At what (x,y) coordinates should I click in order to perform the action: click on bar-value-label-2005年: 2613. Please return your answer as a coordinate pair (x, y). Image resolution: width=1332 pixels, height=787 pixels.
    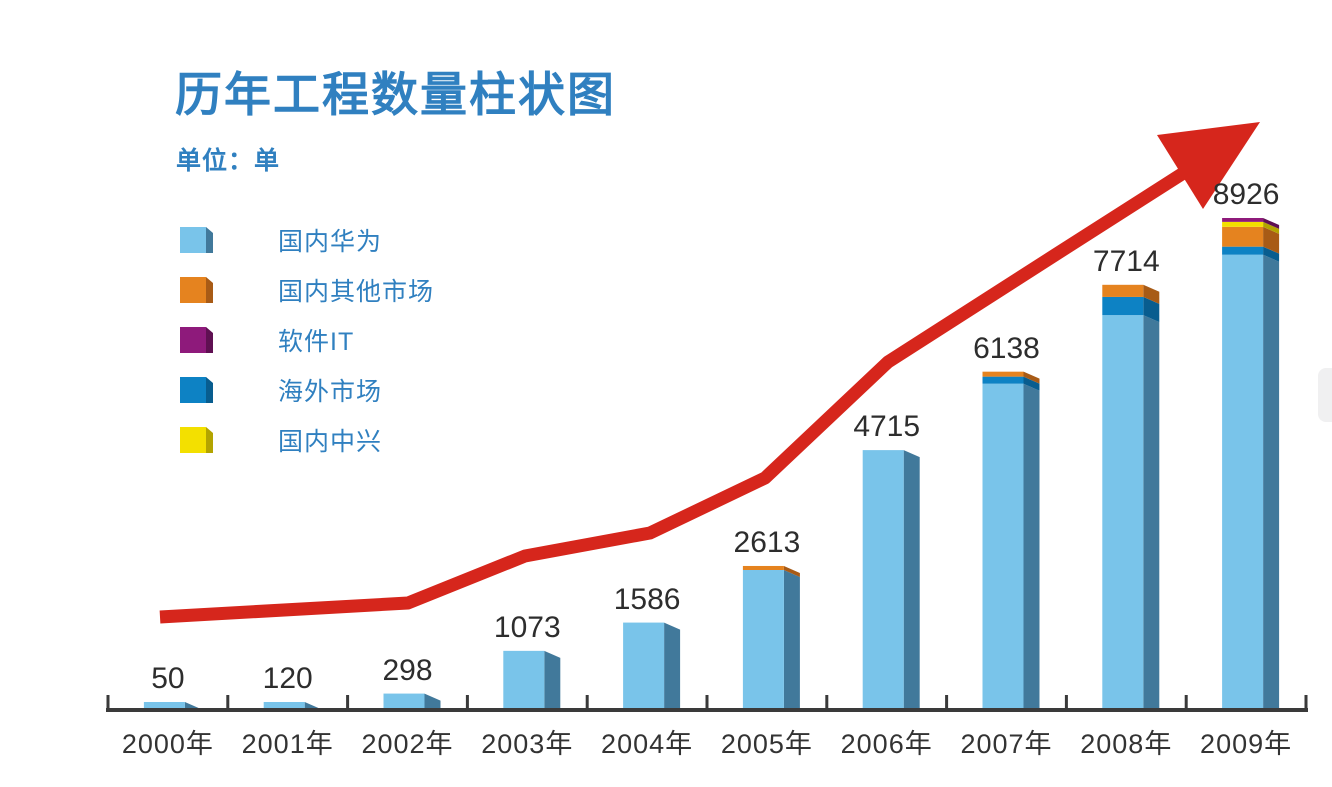
    Looking at the image, I should click on (767, 542).